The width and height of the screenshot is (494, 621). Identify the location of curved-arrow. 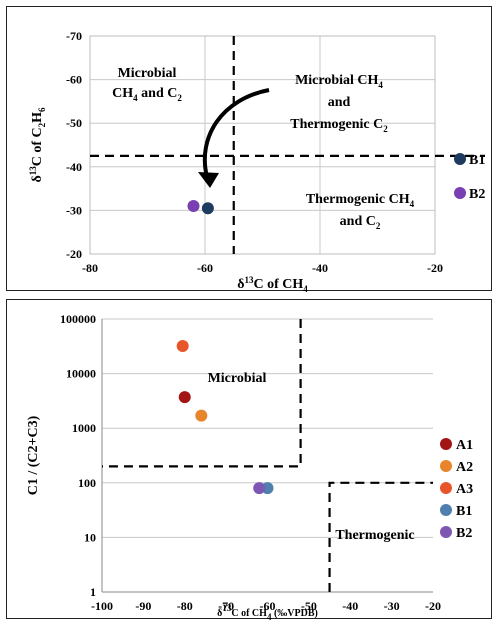
(236, 133).